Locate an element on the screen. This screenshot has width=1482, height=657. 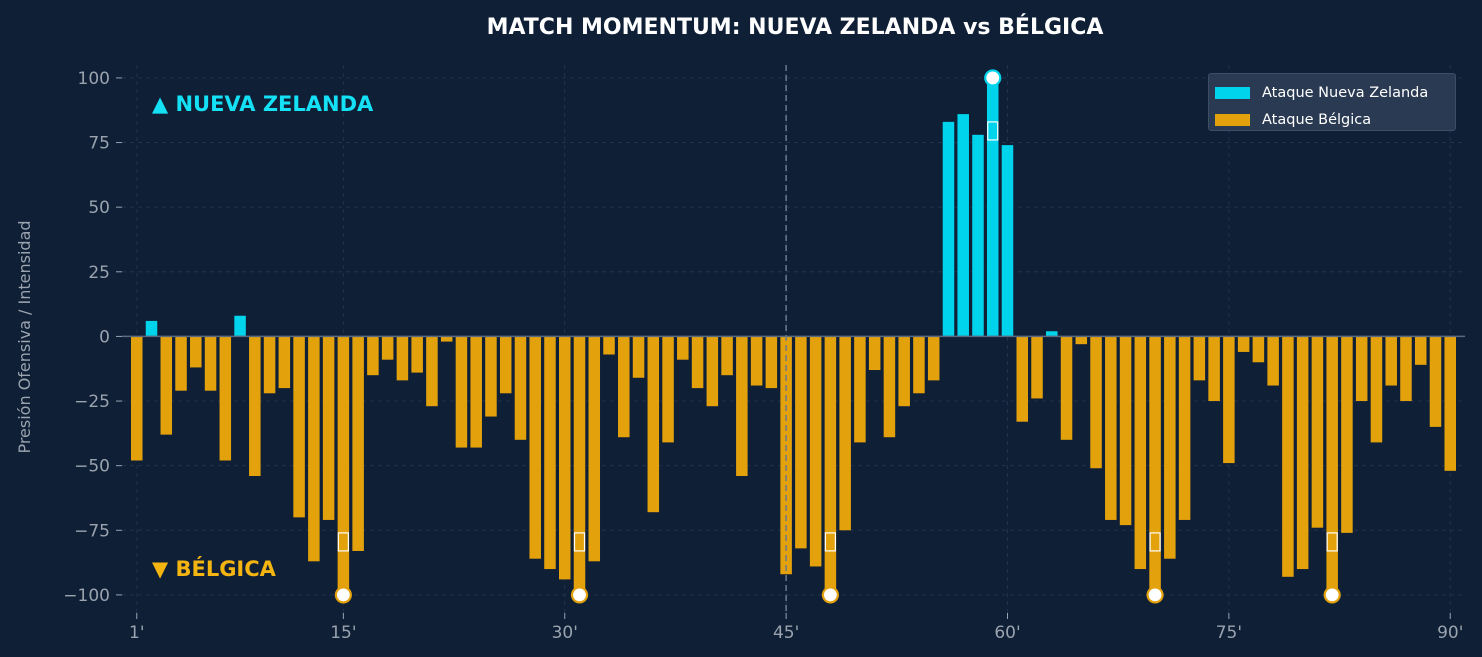
y-tick-label: 25 is located at coordinates (99, 273).